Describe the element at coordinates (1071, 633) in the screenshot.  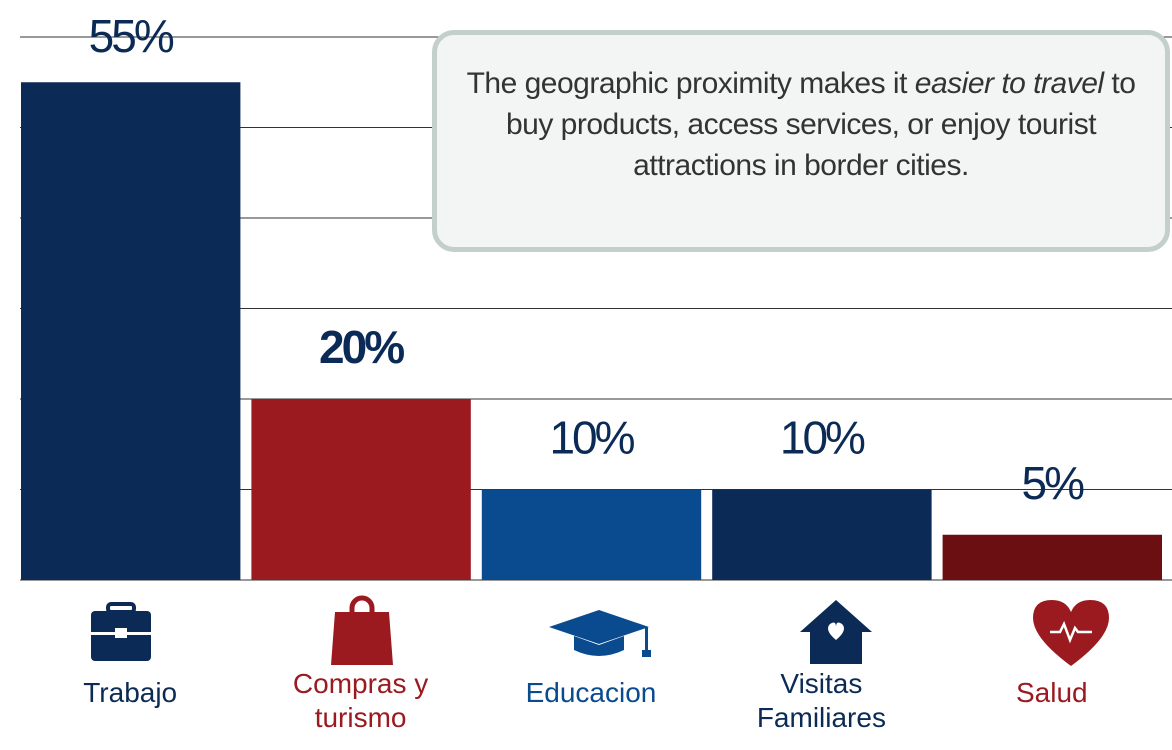
I see `icon-heart` at that location.